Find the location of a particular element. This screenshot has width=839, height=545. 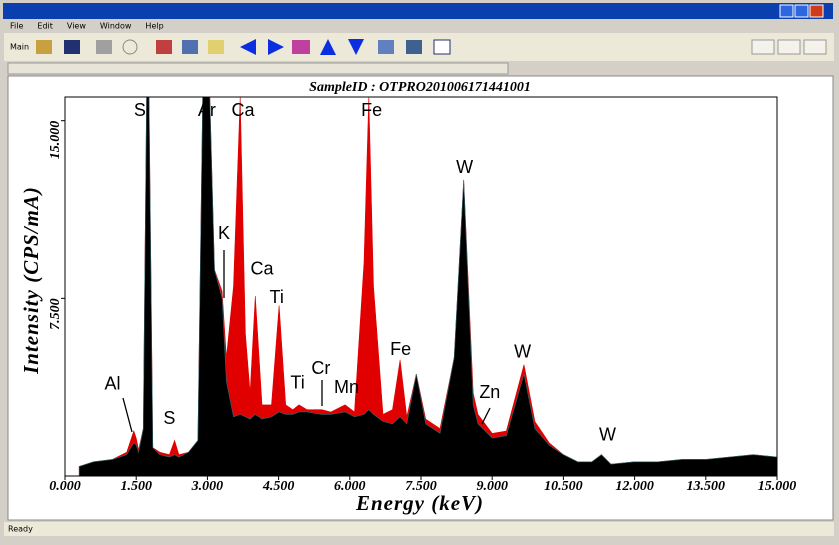

x-tick-label: 1.500 is located at coordinates (136, 486).